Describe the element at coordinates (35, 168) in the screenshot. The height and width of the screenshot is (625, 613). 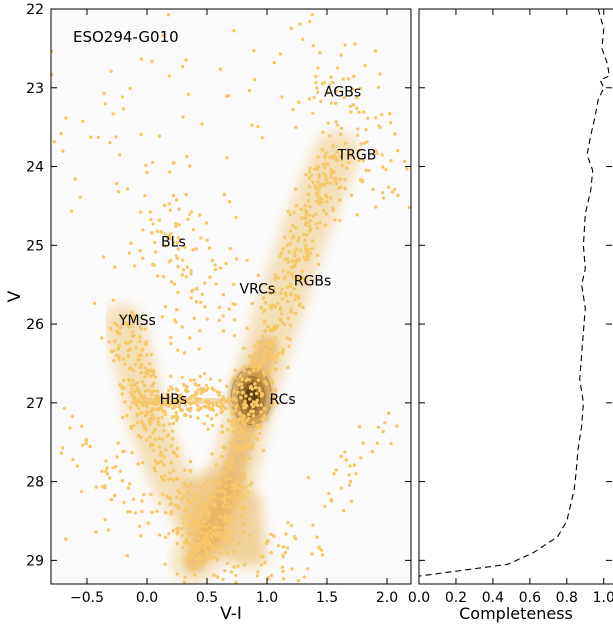
I see `y-tick-label: 24` at that location.